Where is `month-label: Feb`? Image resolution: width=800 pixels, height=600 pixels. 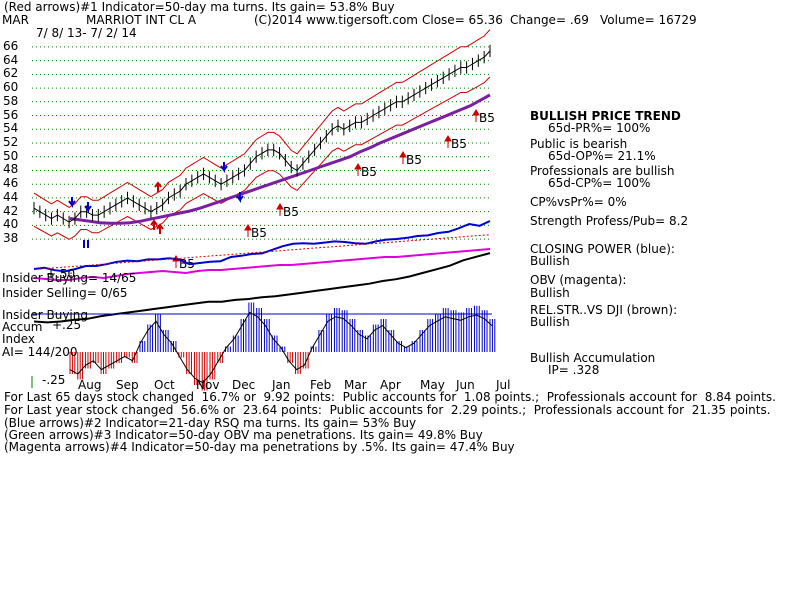 month-label: Feb is located at coordinates (321, 385).